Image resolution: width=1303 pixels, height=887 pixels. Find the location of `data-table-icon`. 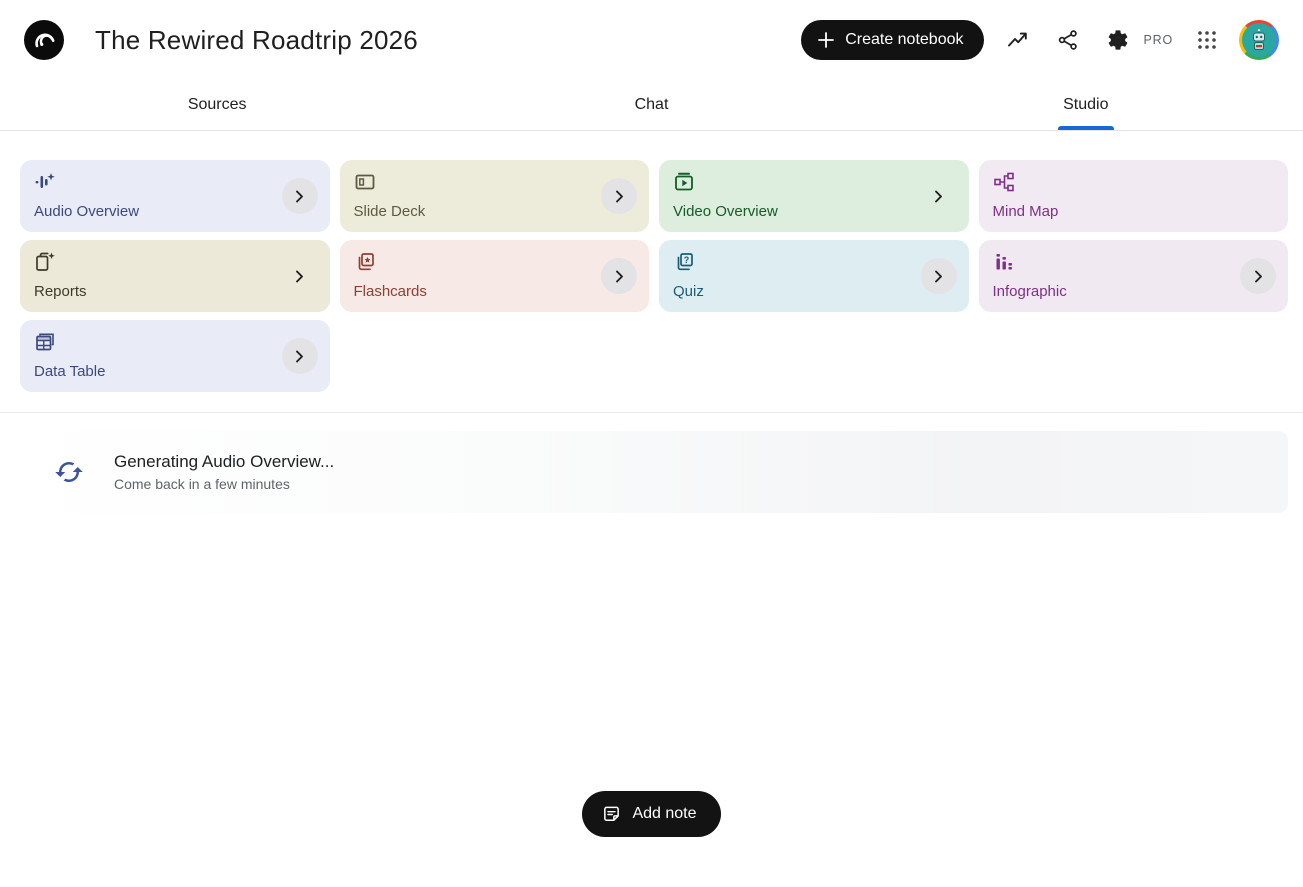

data-table-icon is located at coordinates (45, 342).